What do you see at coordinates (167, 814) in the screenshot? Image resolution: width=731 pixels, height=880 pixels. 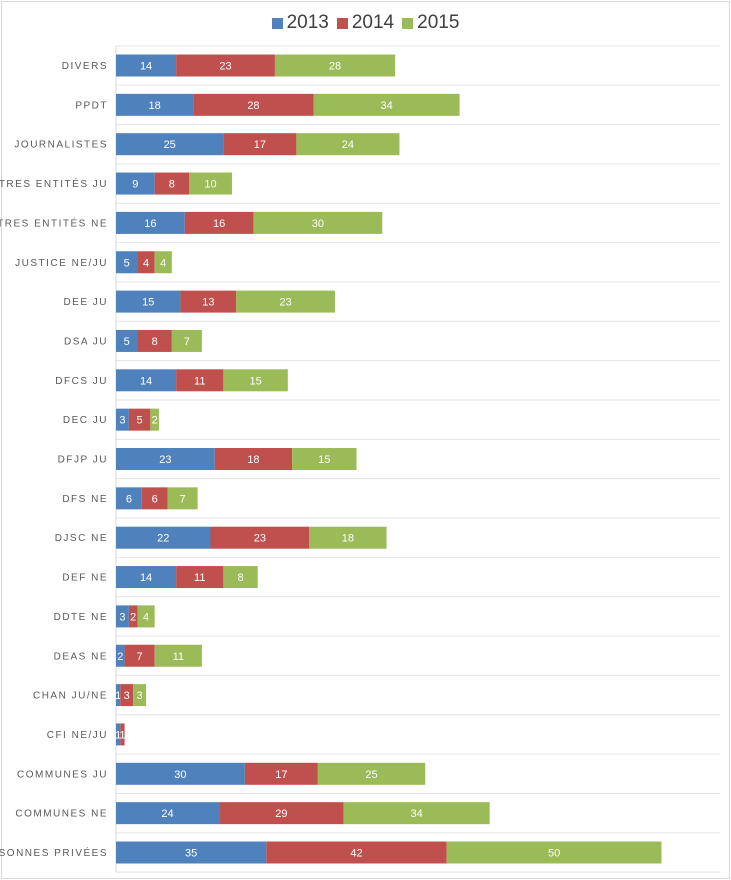 I see `data-label: 24` at bounding box center [167, 814].